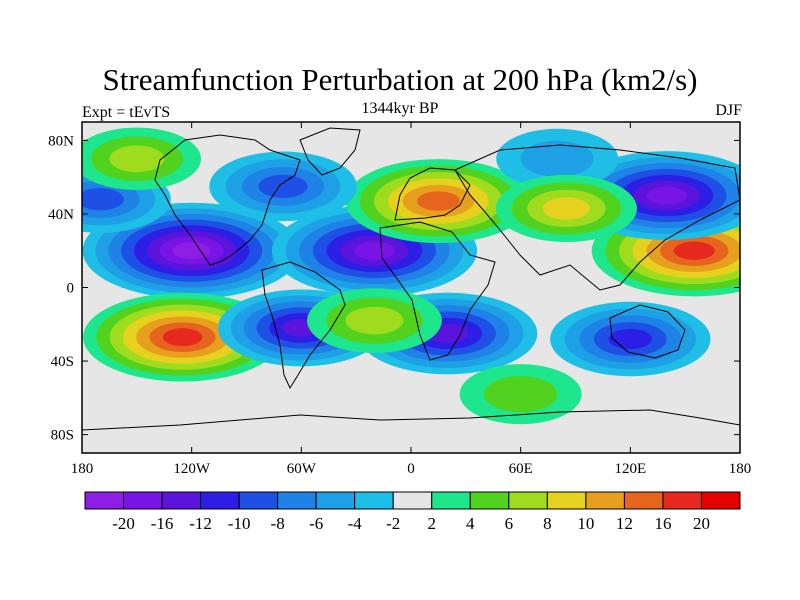 The image size is (800, 600). Describe the element at coordinates (62, 362) in the screenshot. I see `y-tick-label: 40S` at that location.